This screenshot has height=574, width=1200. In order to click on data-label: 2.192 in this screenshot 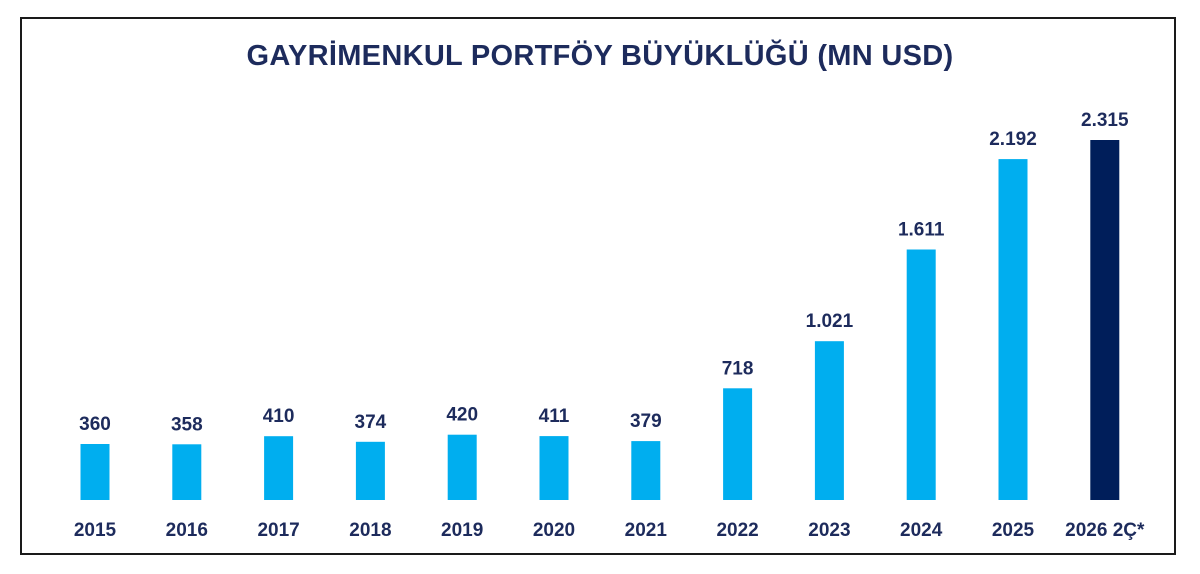, I will do `click(1013, 139)`.